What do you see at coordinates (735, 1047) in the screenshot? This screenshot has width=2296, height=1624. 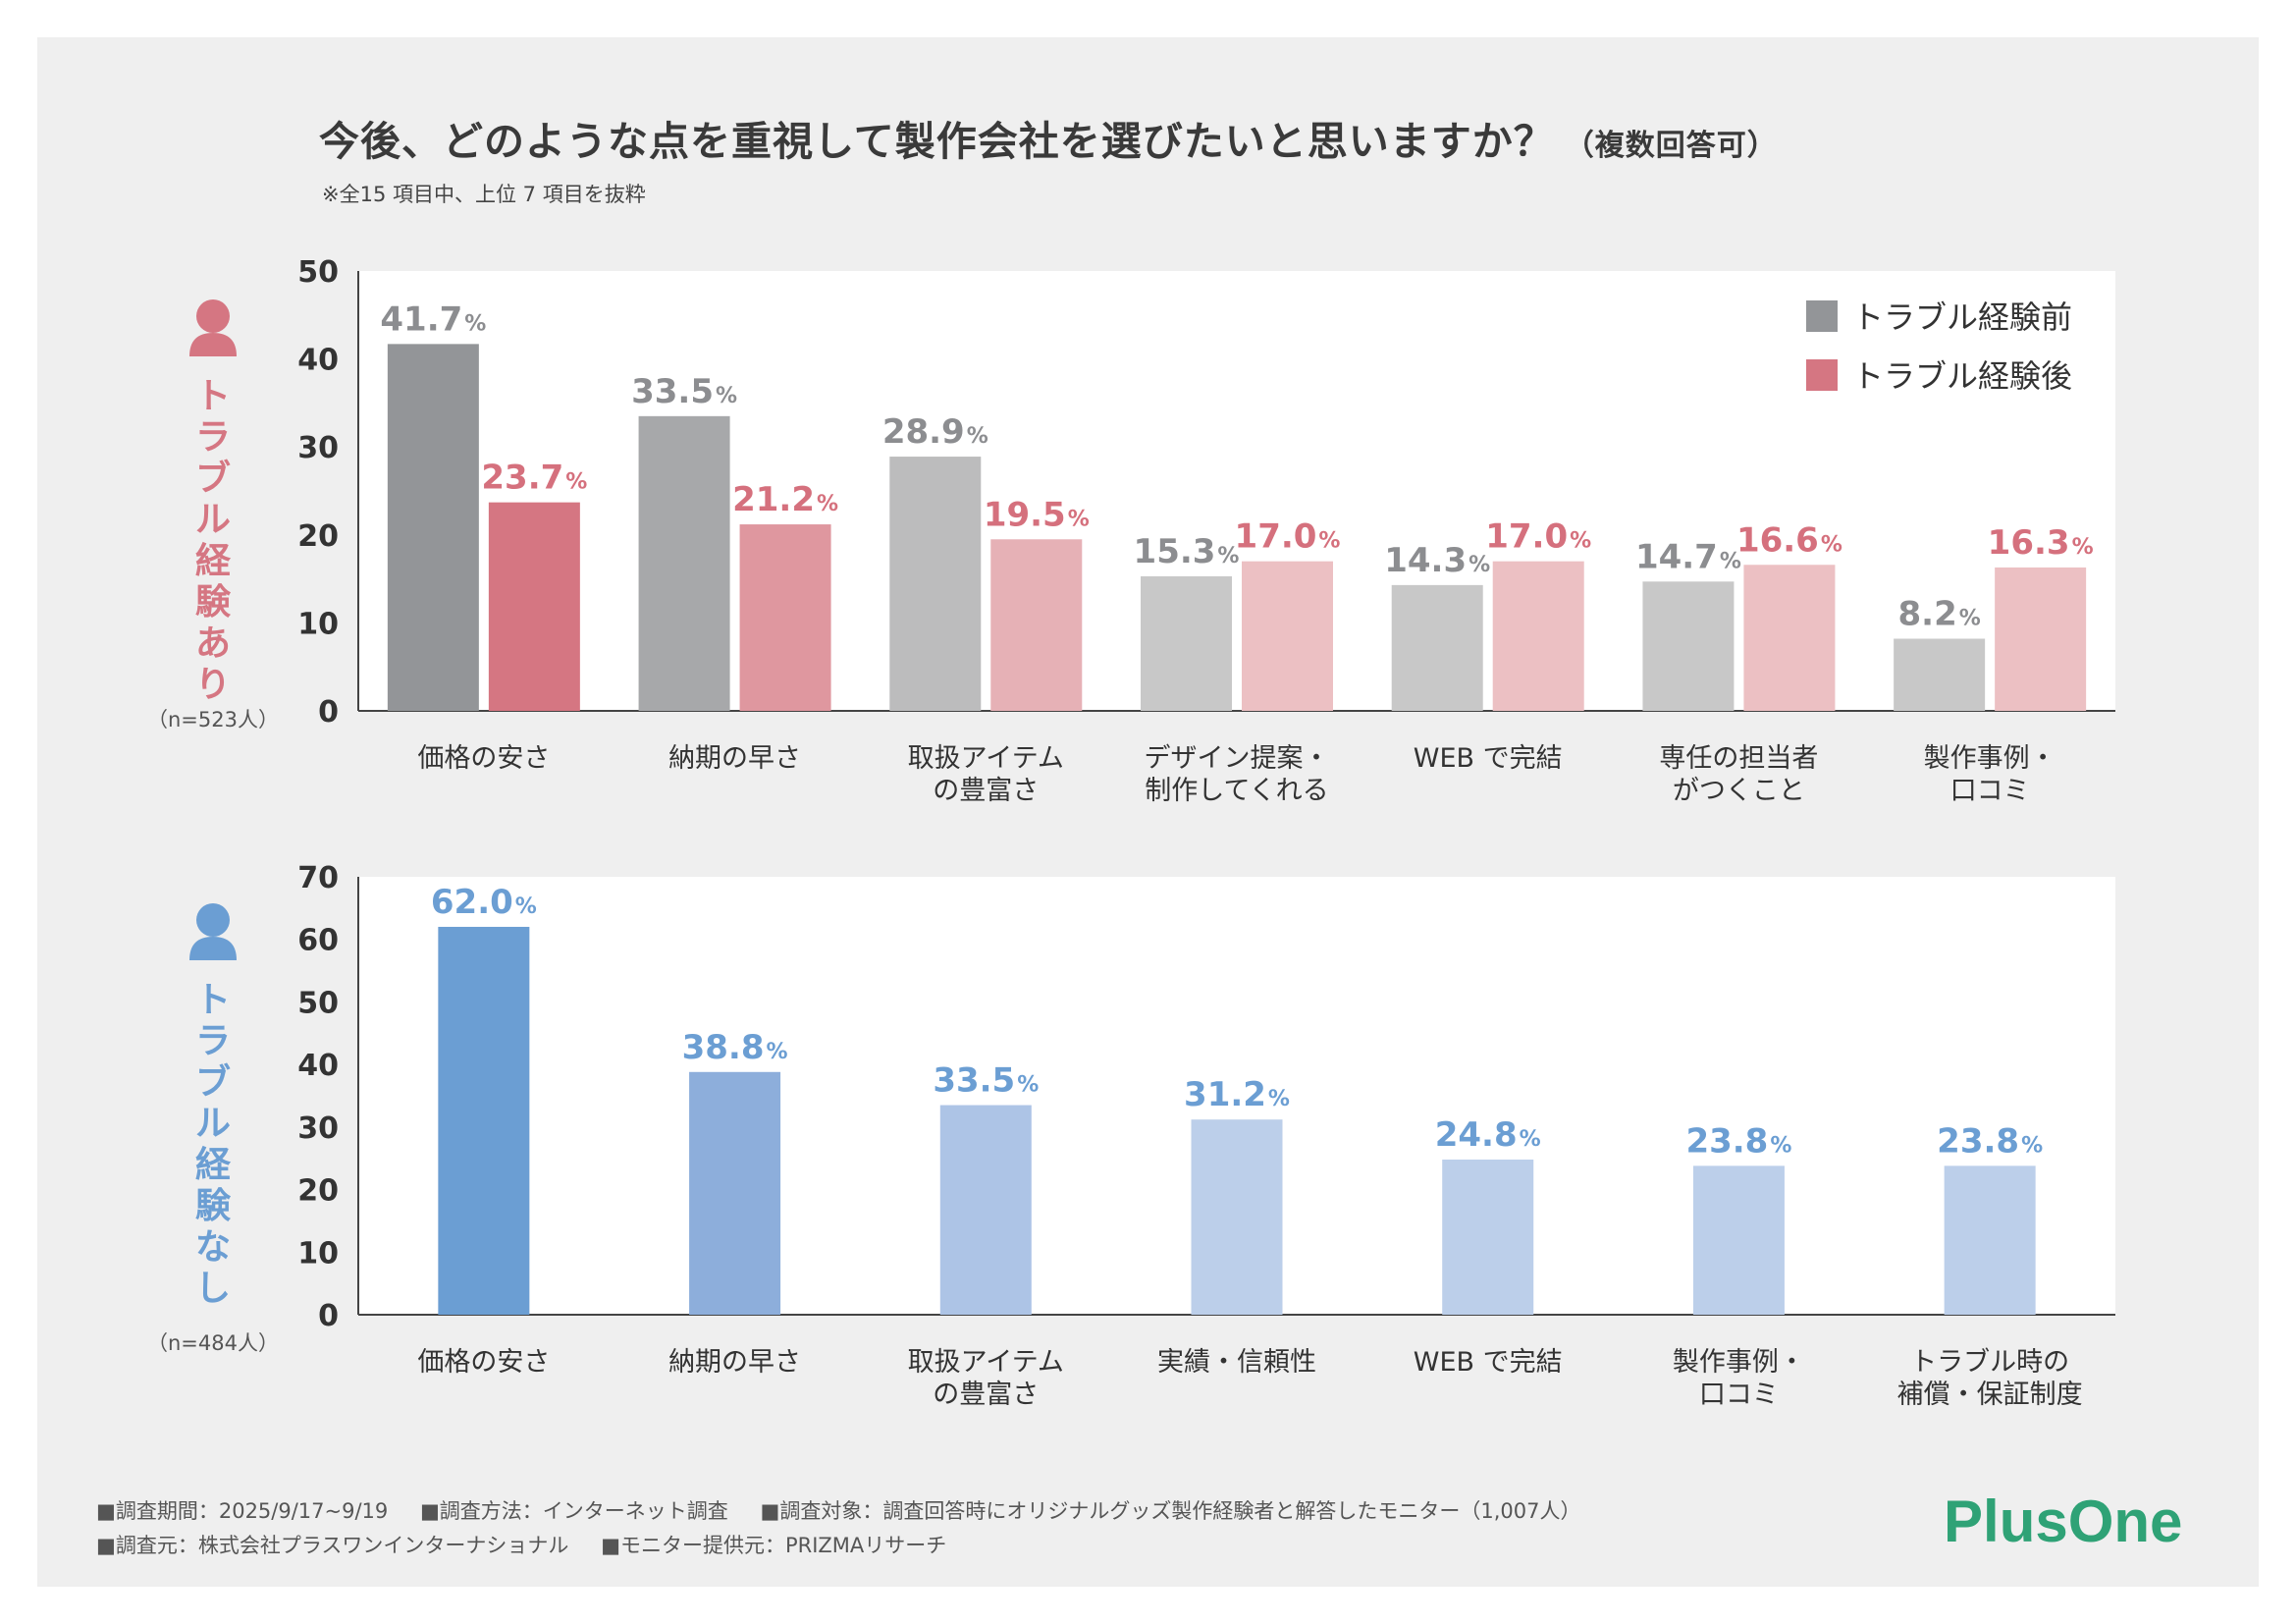 I see `data-label: 38.8%` at bounding box center [735, 1047].